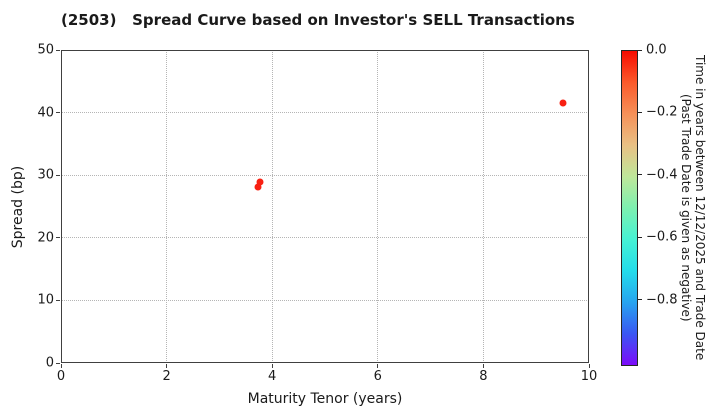 The height and width of the screenshot is (420, 720). What do you see at coordinates (629, 208) in the screenshot?
I see `colorbar-gradient` at bounding box center [629, 208].